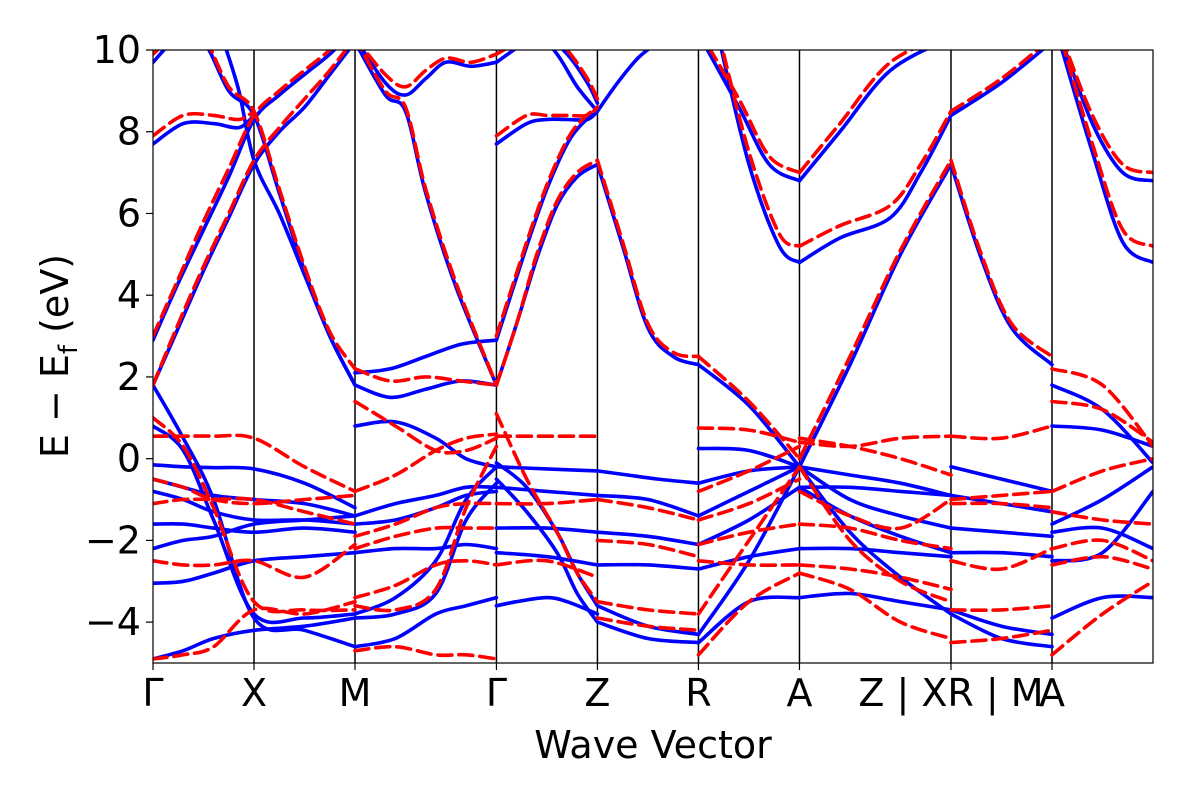  I want to click on x-tick-label: X, so click(254, 693).